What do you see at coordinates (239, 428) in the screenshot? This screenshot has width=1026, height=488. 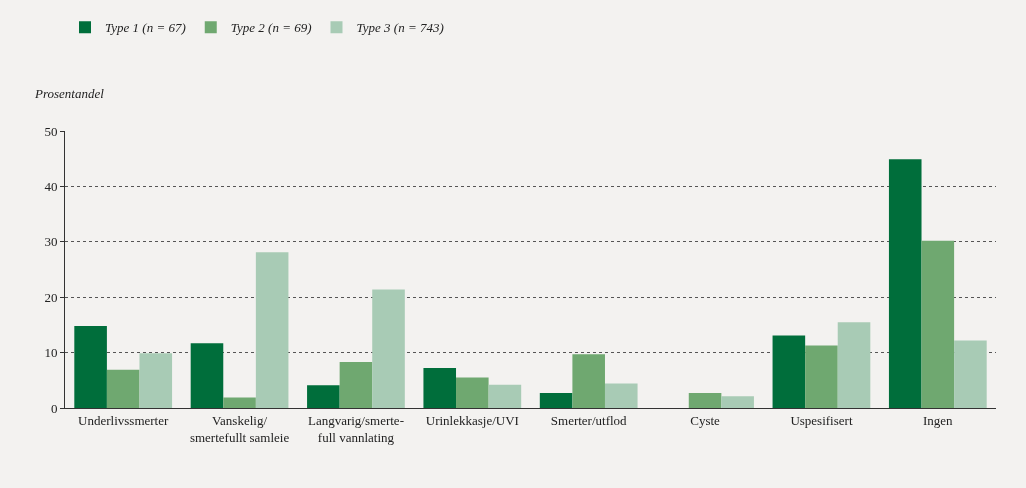 I see `x-tick-label: Vanskelig/ smertefullt samleie` at bounding box center [239, 428].